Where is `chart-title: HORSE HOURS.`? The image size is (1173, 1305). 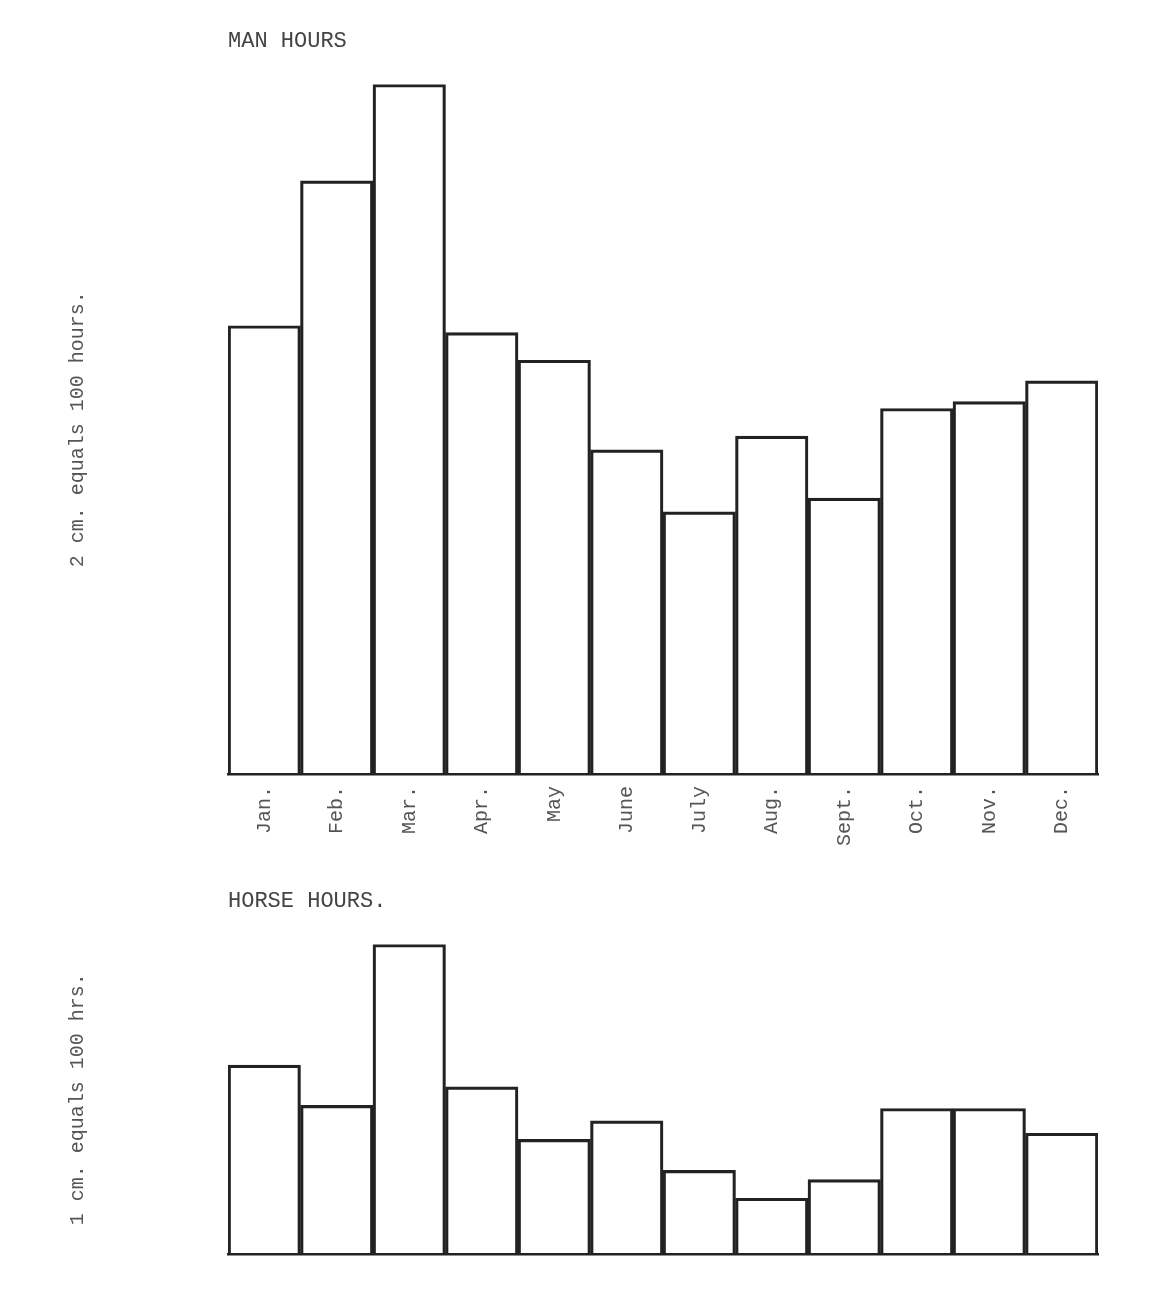
chart-title: HORSE HOURS. is located at coordinates (307, 902).